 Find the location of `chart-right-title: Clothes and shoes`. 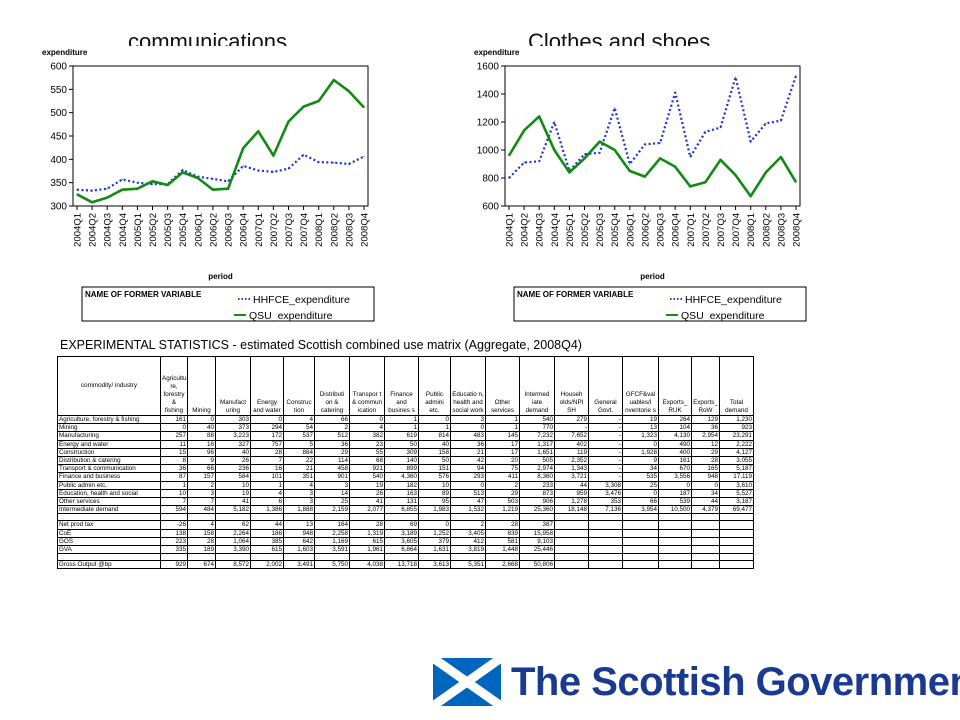

chart-right-title: Clothes and shoes is located at coordinates (619, 37).